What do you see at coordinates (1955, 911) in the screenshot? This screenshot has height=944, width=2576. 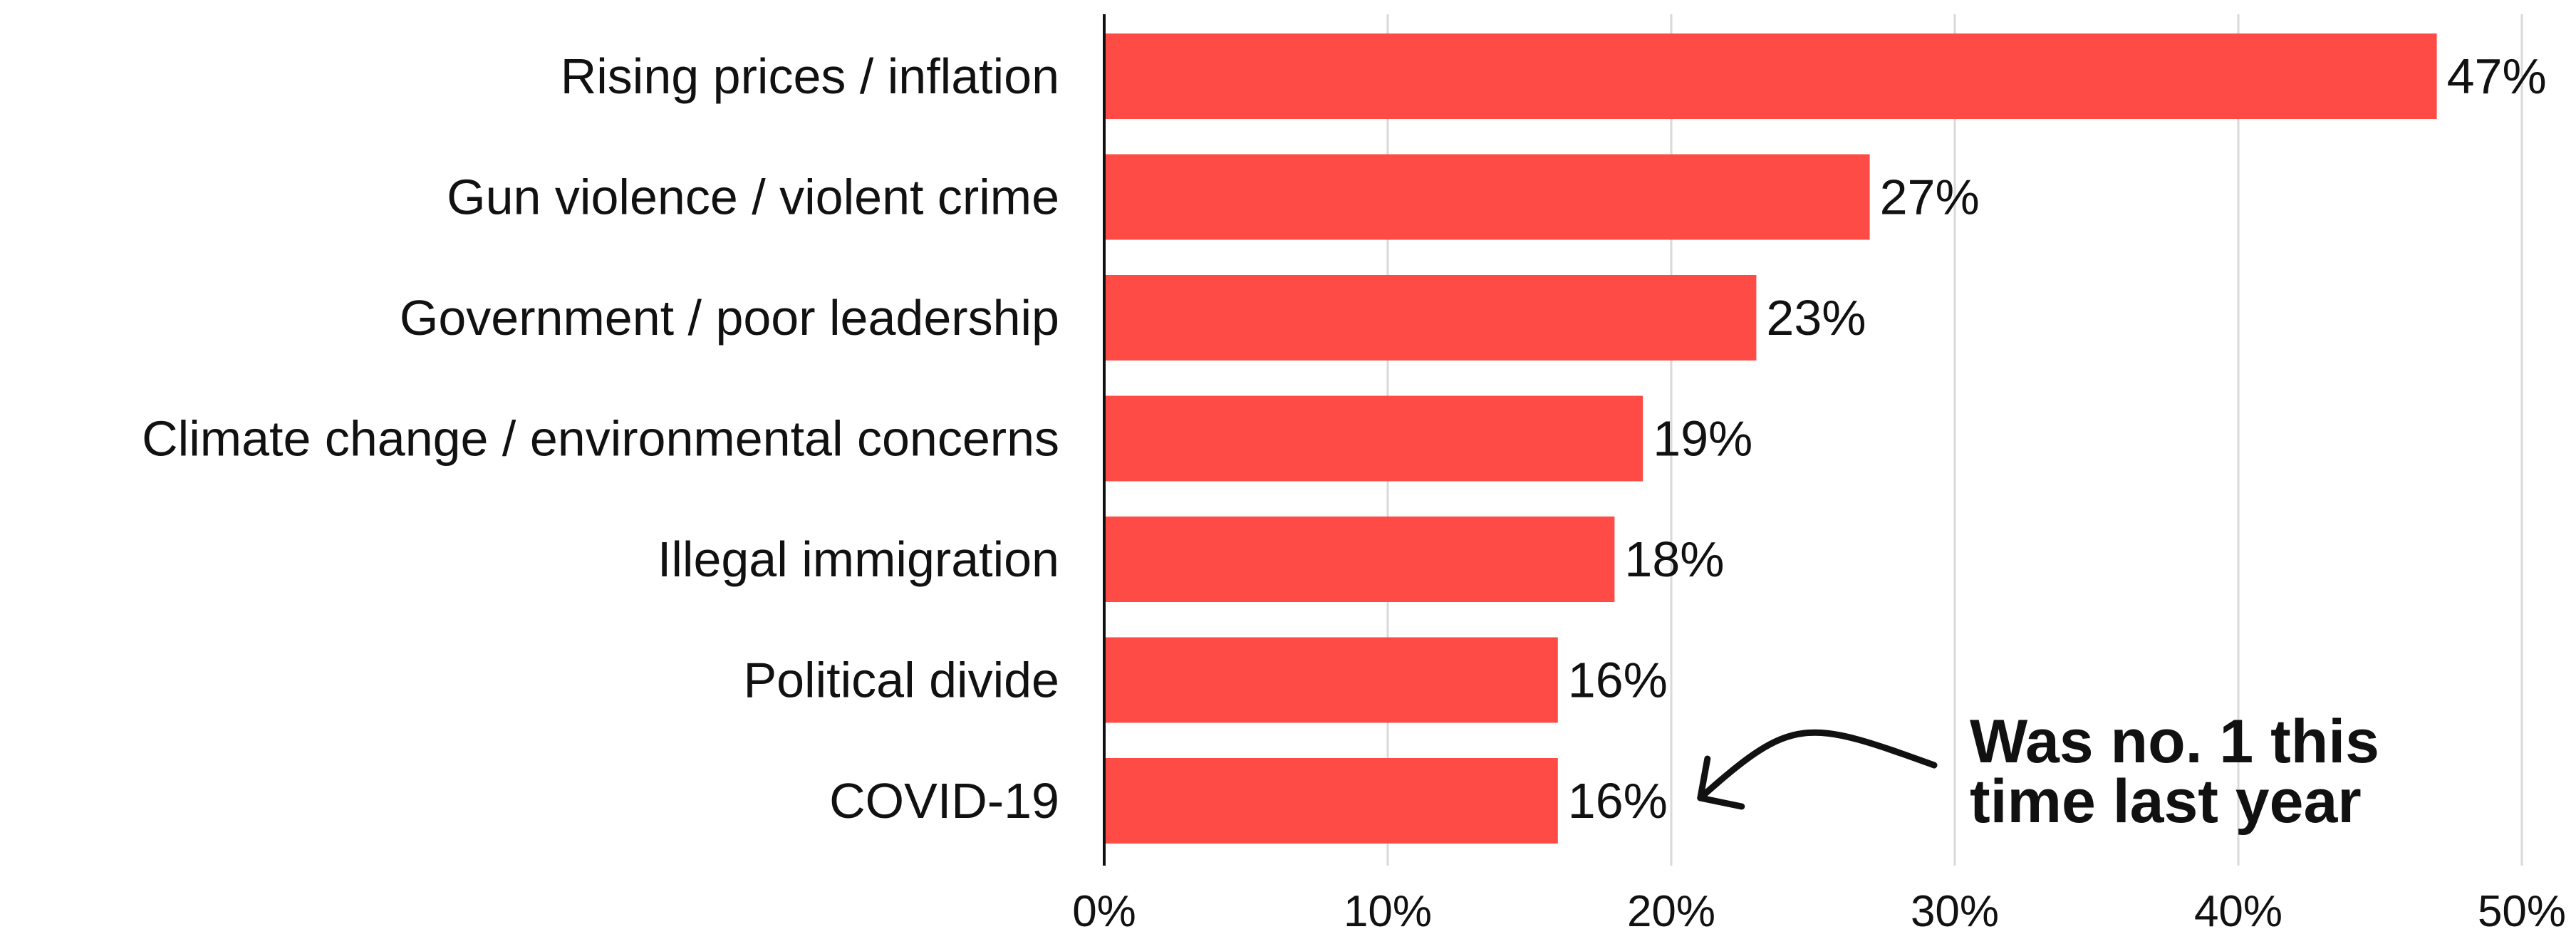 I see `x-tick-label: 30%` at bounding box center [1955, 911].